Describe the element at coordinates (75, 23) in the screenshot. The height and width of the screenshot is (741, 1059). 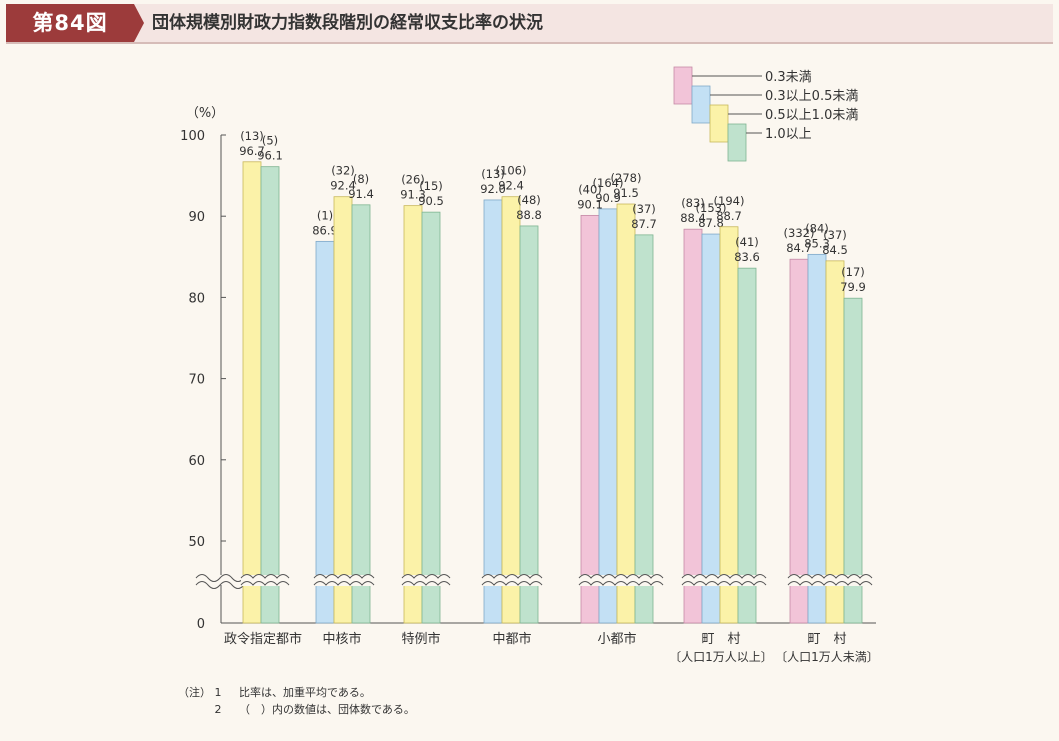
I see `figure-number: 第84図` at that location.